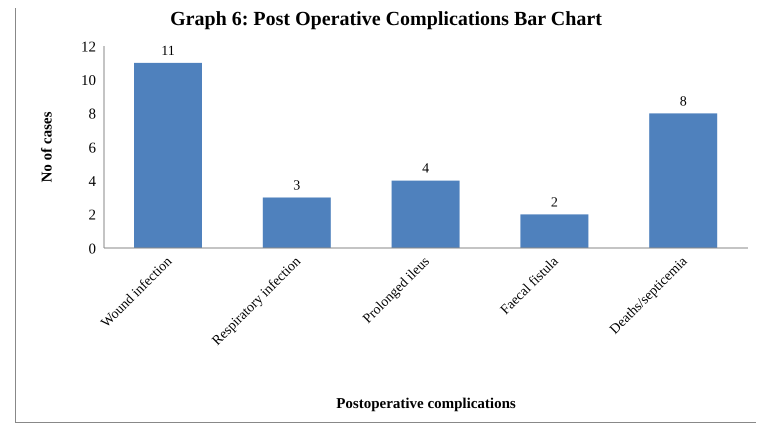 The image size is (759, 430). I want to click on y-tick-label: 12, so click(88, 47).